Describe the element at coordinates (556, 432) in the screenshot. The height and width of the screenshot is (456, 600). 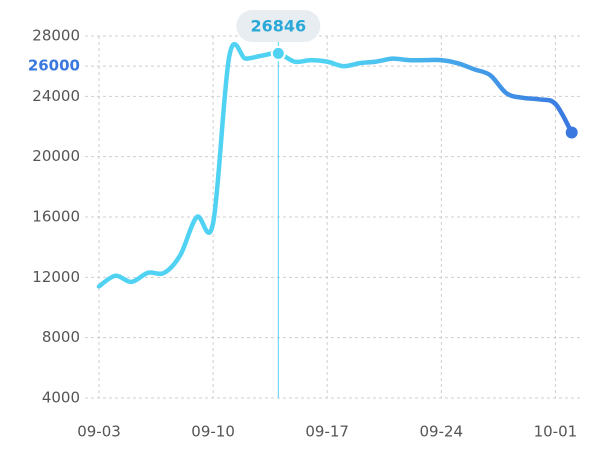
I see `x-tick-label: 10-01` at that location.